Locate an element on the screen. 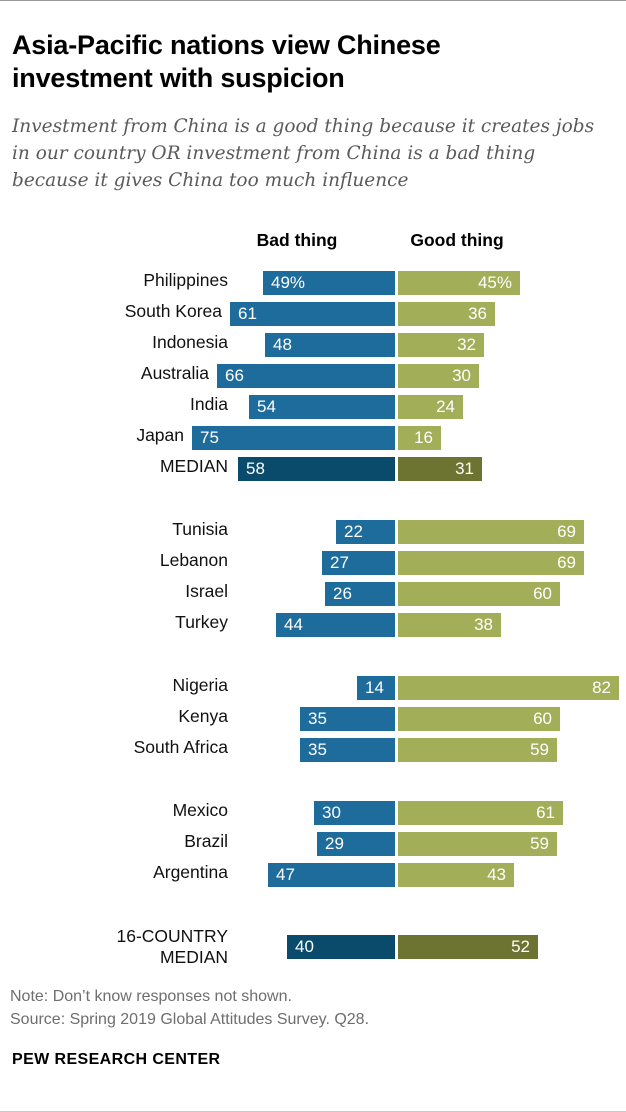  chart-row-argentina: Argentina 47 43 is located at coordinates (313, 875).